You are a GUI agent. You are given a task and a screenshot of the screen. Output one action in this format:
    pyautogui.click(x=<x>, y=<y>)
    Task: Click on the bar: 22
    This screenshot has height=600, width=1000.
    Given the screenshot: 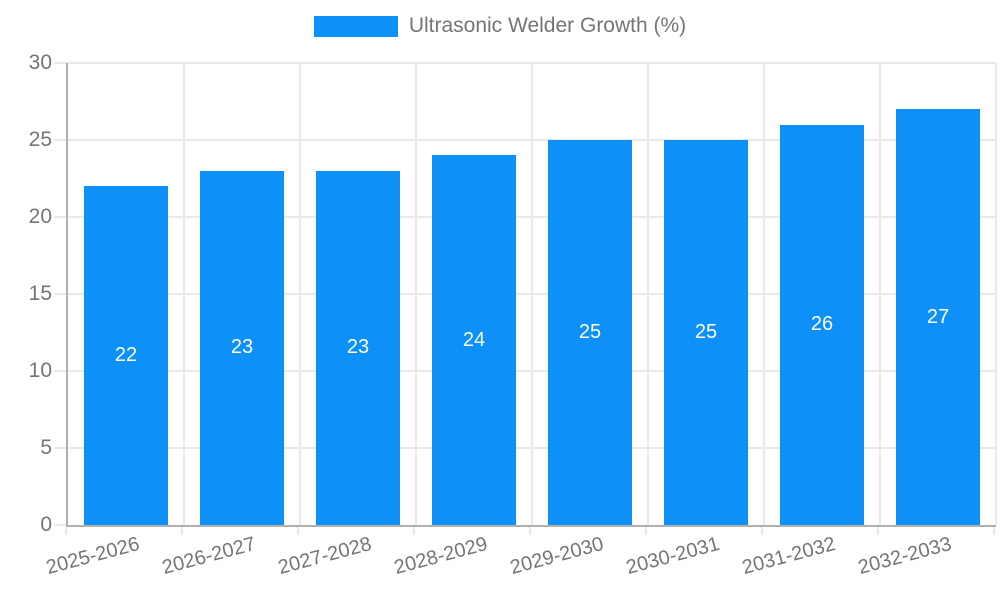 What is the action you would take?
    pyautogui.click(x=126, y=355)
    